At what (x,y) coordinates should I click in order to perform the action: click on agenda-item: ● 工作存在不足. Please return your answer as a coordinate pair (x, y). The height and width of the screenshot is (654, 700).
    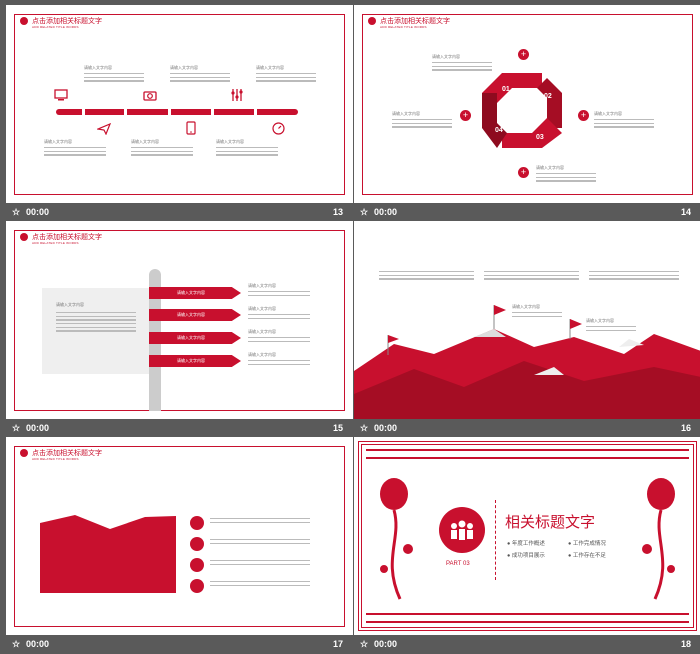
    Looking at the image, I should click on (587, 556).